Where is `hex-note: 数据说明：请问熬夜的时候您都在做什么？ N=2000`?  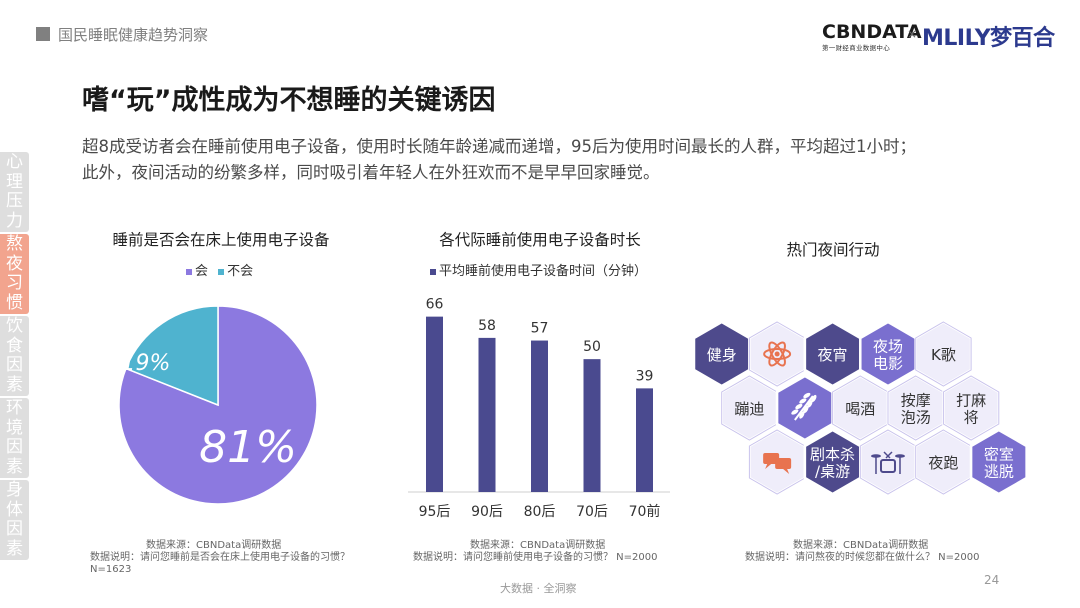
hex-note: 数据说明：请问熬夜的时候您都在做什么？ N=2000 is located at coordinates (862, 557).